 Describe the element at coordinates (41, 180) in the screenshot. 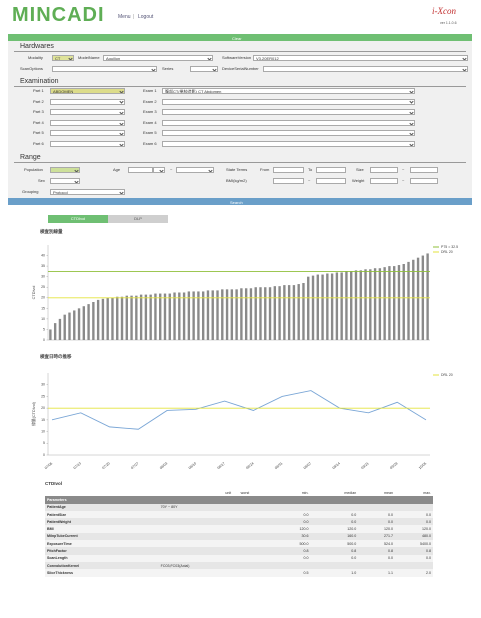

I see `field-label: Sex` at that location.